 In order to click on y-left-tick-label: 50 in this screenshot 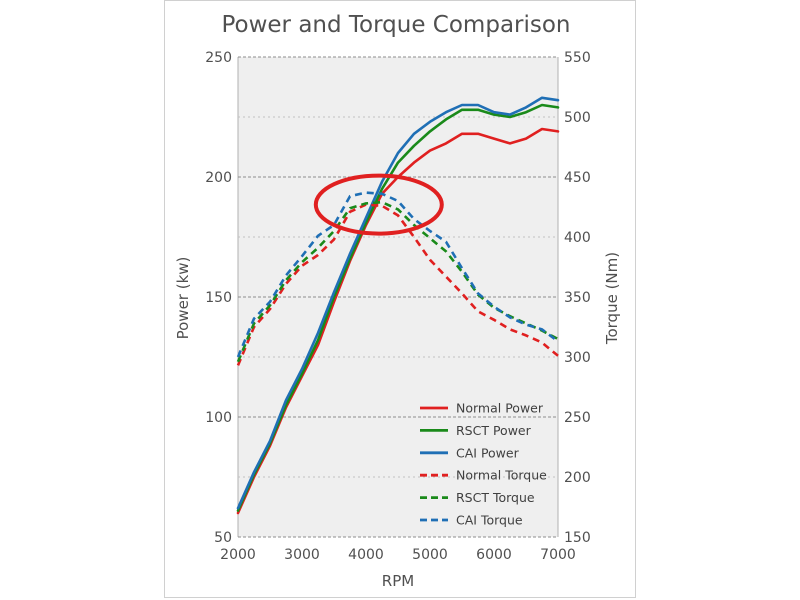, I will do `click(223, 538)`.